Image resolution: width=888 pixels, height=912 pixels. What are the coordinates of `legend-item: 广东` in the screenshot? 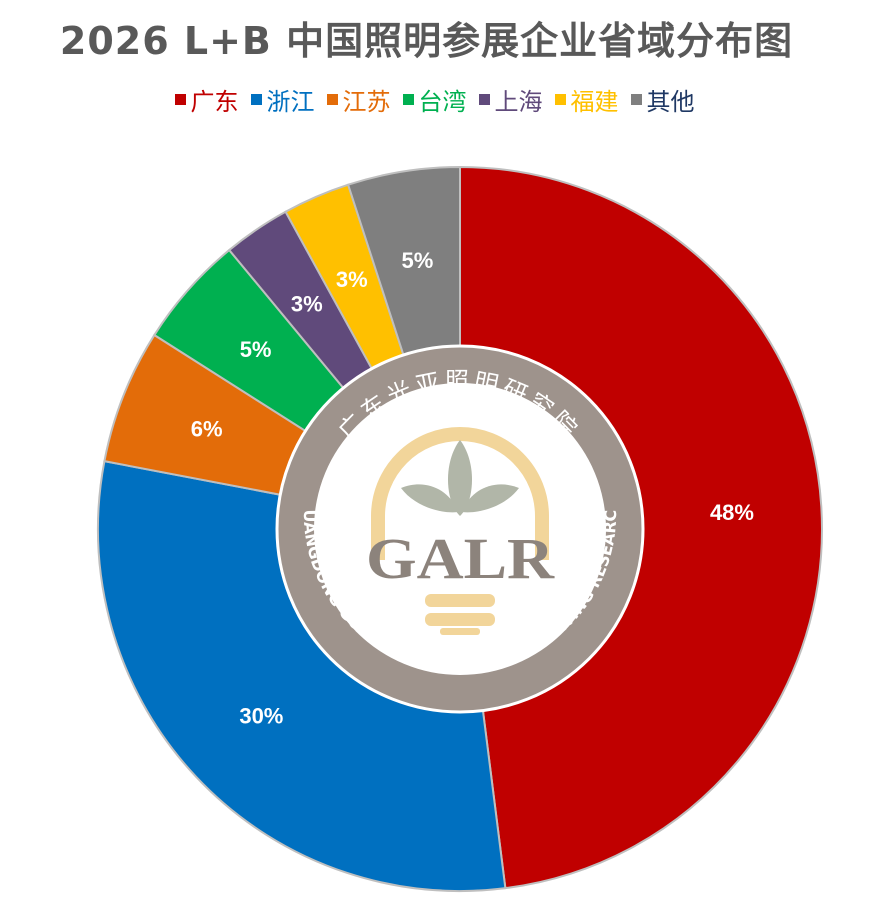 It's located at (206, 99).